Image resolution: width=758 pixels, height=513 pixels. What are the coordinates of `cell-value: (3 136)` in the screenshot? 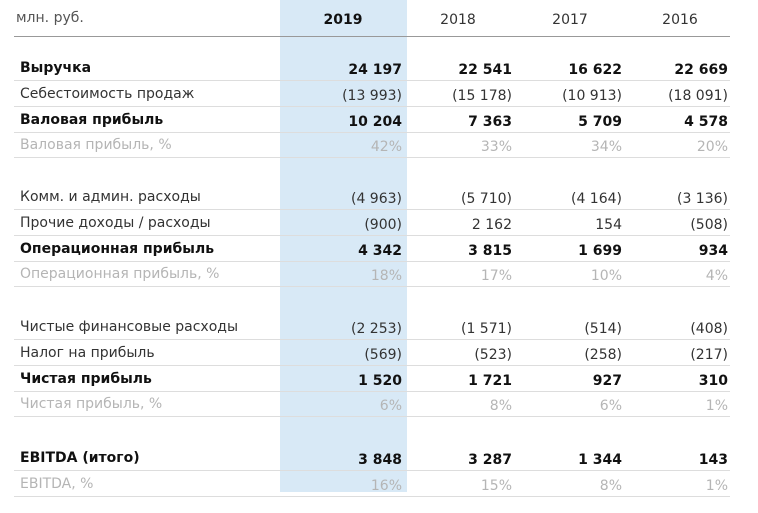 It's located at (702, 199).